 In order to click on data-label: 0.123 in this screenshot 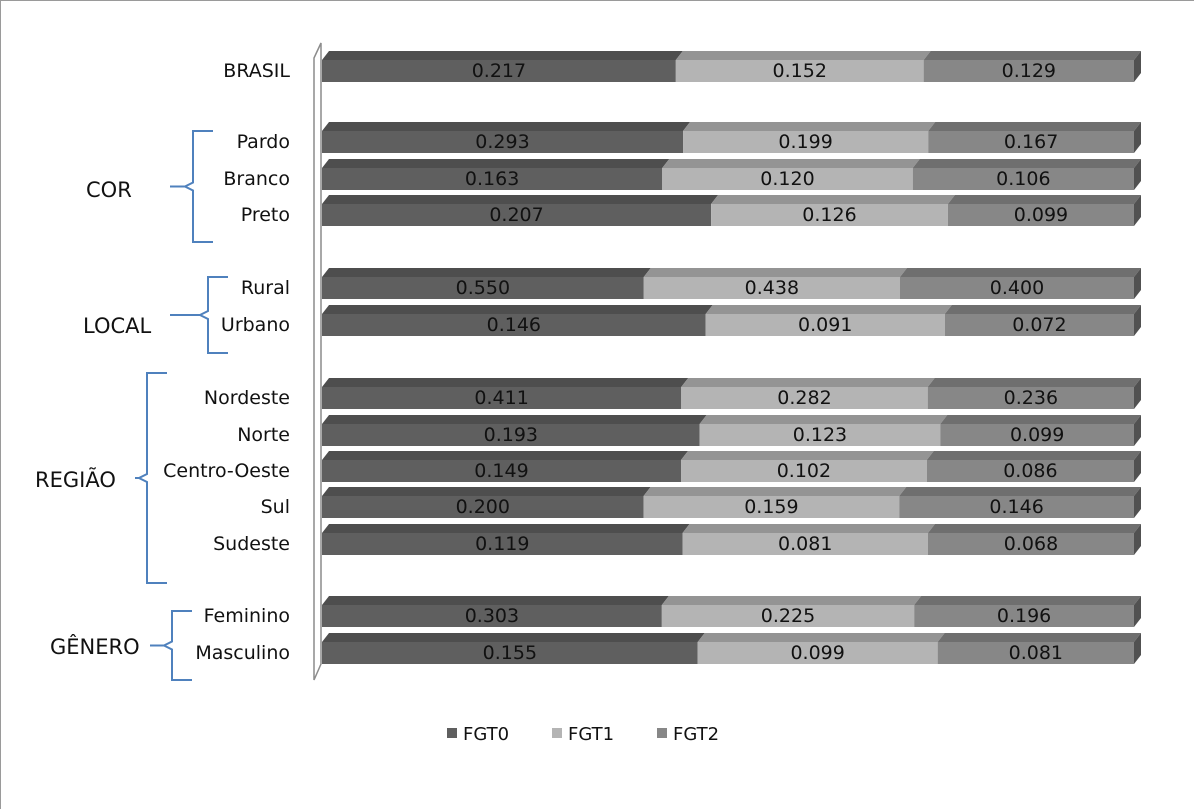, I will do `click(820, 435)`.